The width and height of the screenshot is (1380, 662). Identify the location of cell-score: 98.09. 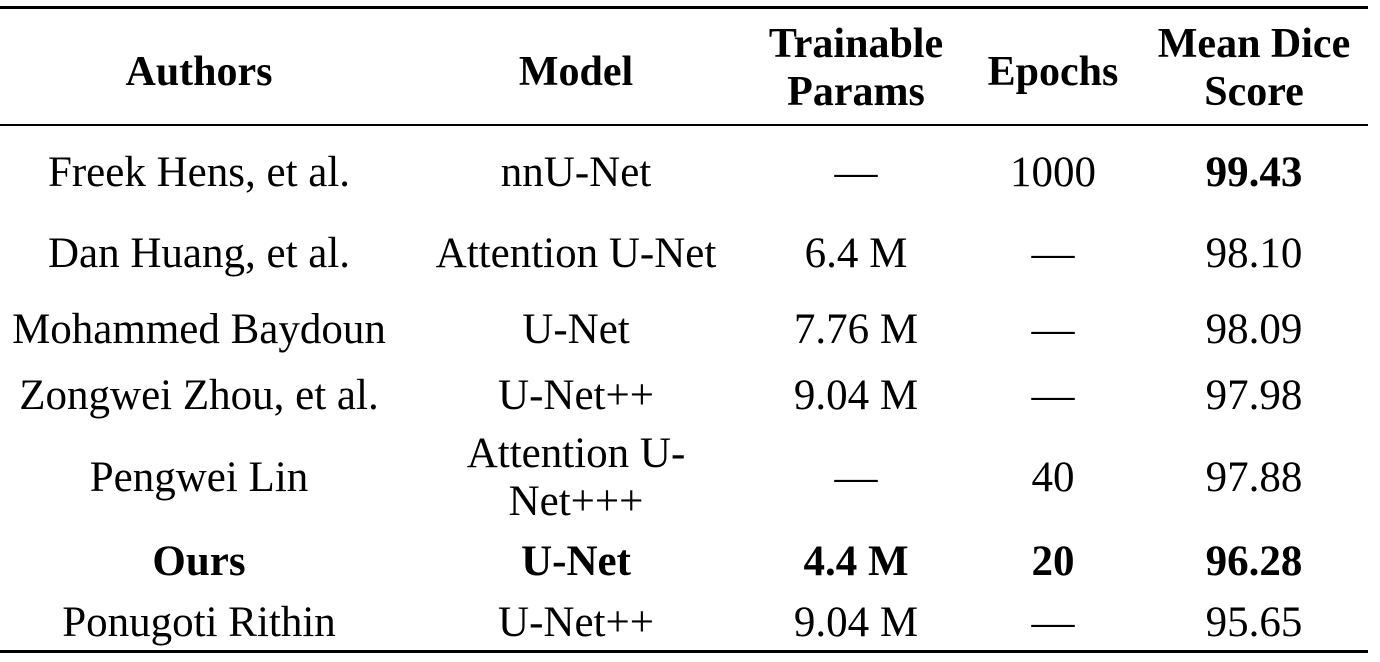
(1254, 329).